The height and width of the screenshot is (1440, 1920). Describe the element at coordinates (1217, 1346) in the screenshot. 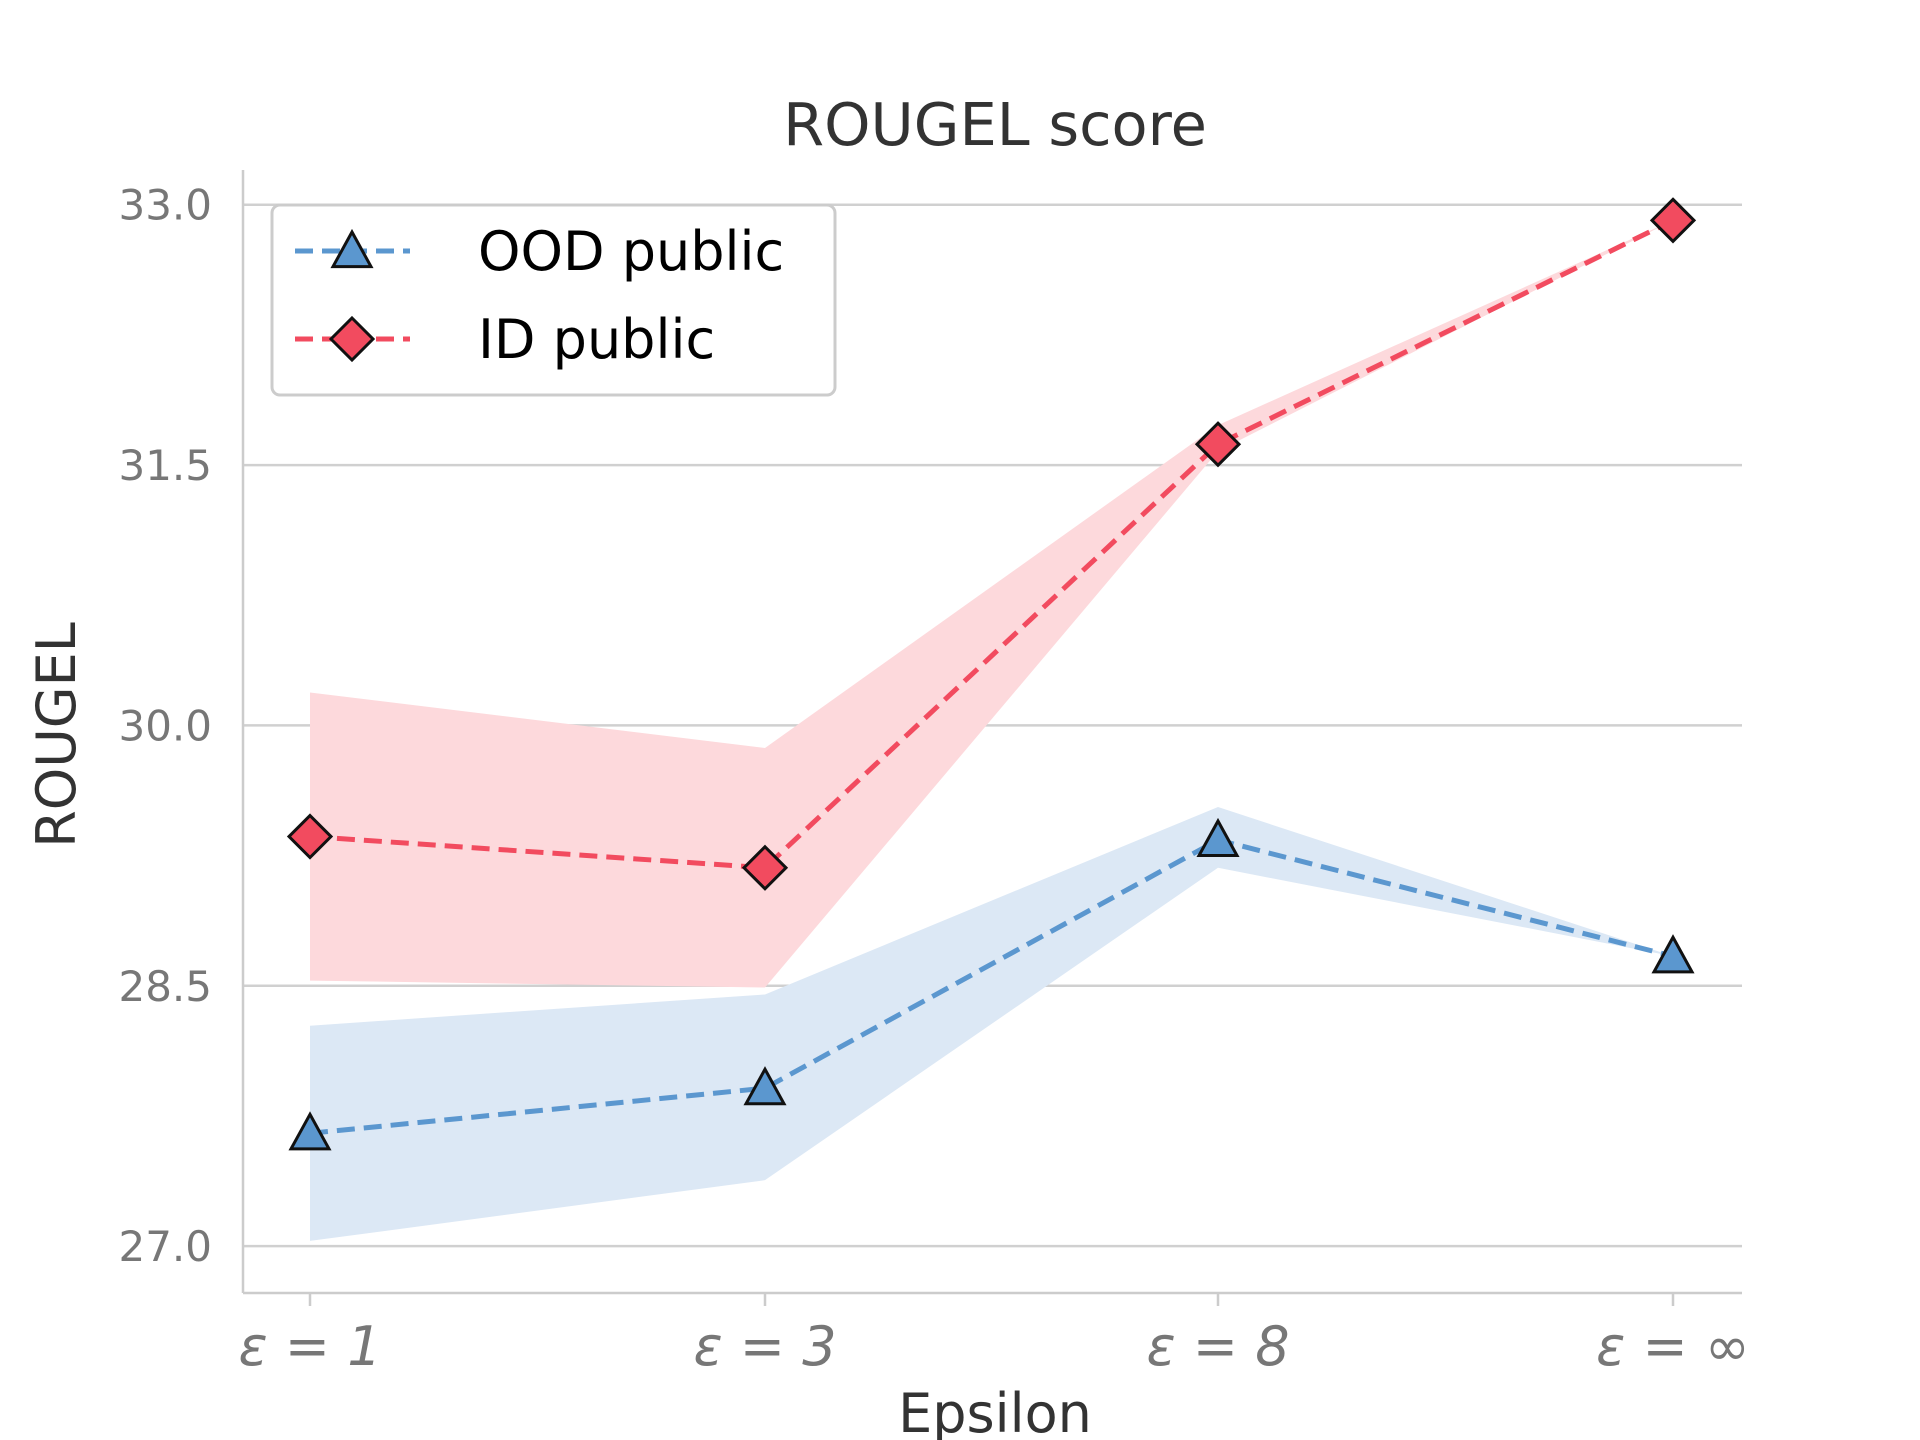

I see `x-tick-label: ε = 8` at that location.